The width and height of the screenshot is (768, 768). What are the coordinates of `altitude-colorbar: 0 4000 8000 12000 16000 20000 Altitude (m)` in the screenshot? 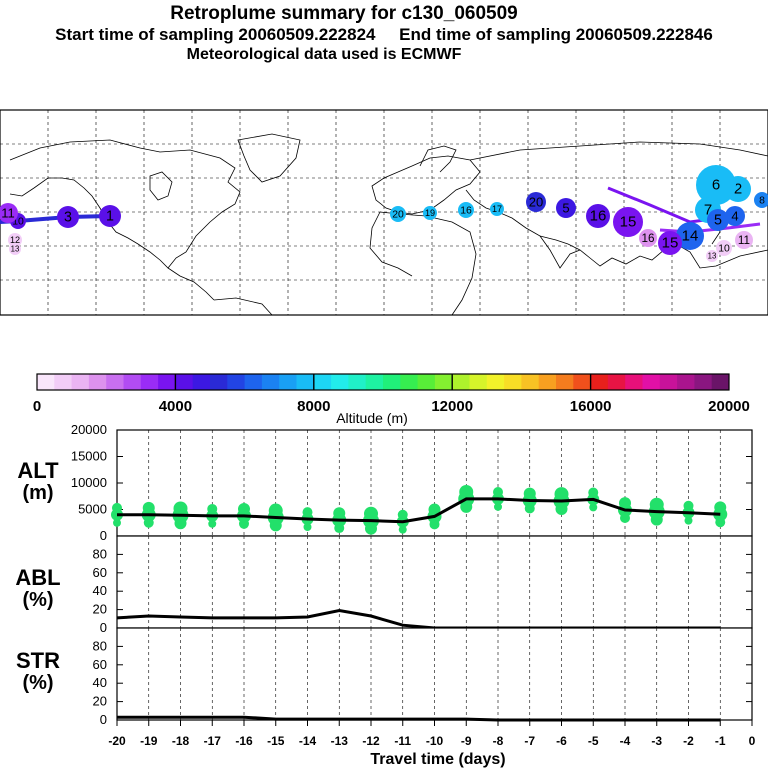 It's located at (391, 399).